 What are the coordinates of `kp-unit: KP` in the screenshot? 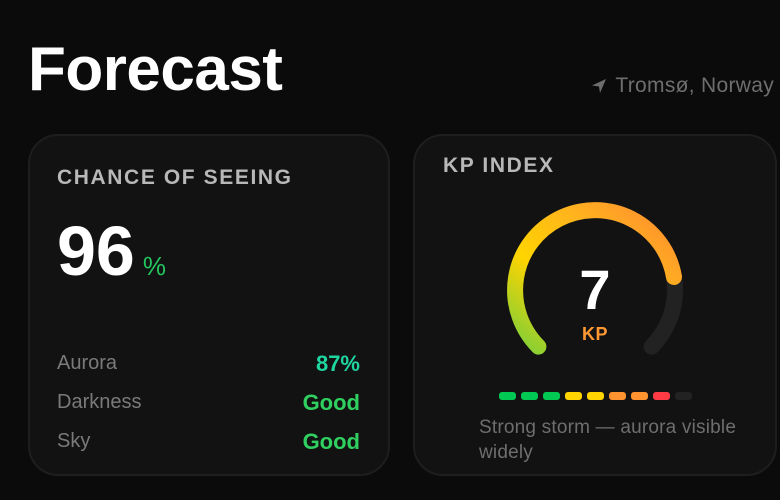 It's located at (594, 334).